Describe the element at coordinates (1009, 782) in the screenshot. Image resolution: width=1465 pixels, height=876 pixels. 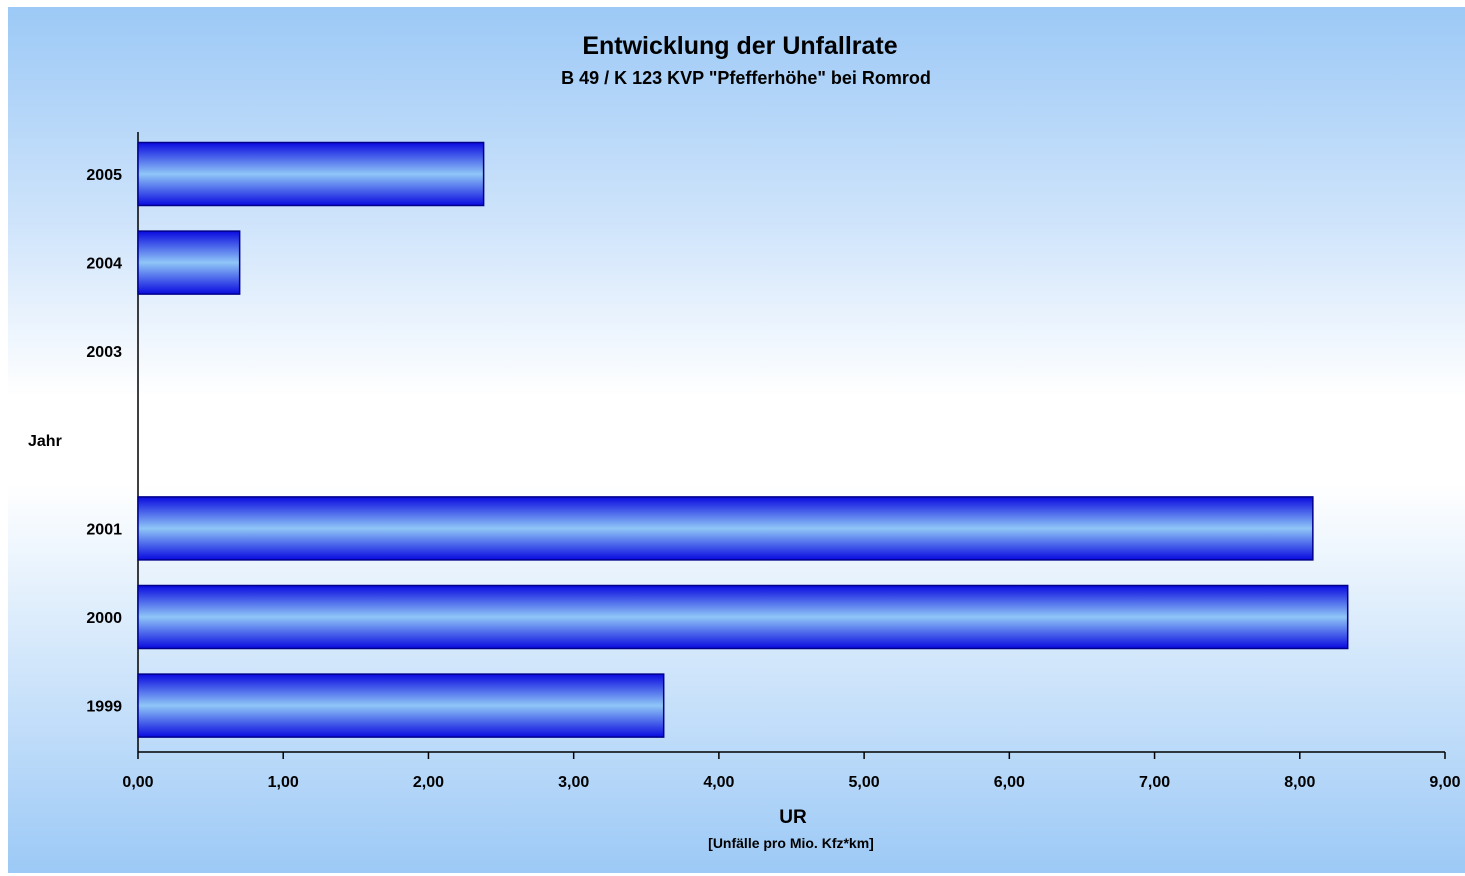
I see `x-tick-label: 6,00` at that location.